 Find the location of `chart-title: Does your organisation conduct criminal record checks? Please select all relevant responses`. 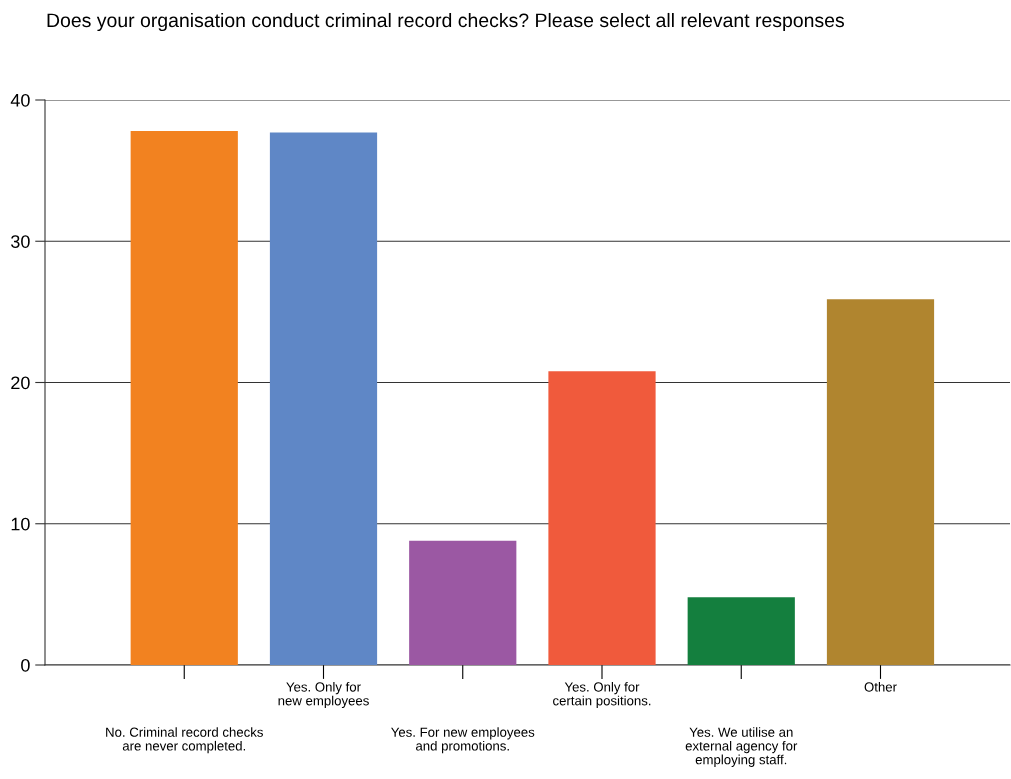

chart-title: Does your organisation conduct criminal record checks? Please select all relevant responses is located at coordinates (445, 22).